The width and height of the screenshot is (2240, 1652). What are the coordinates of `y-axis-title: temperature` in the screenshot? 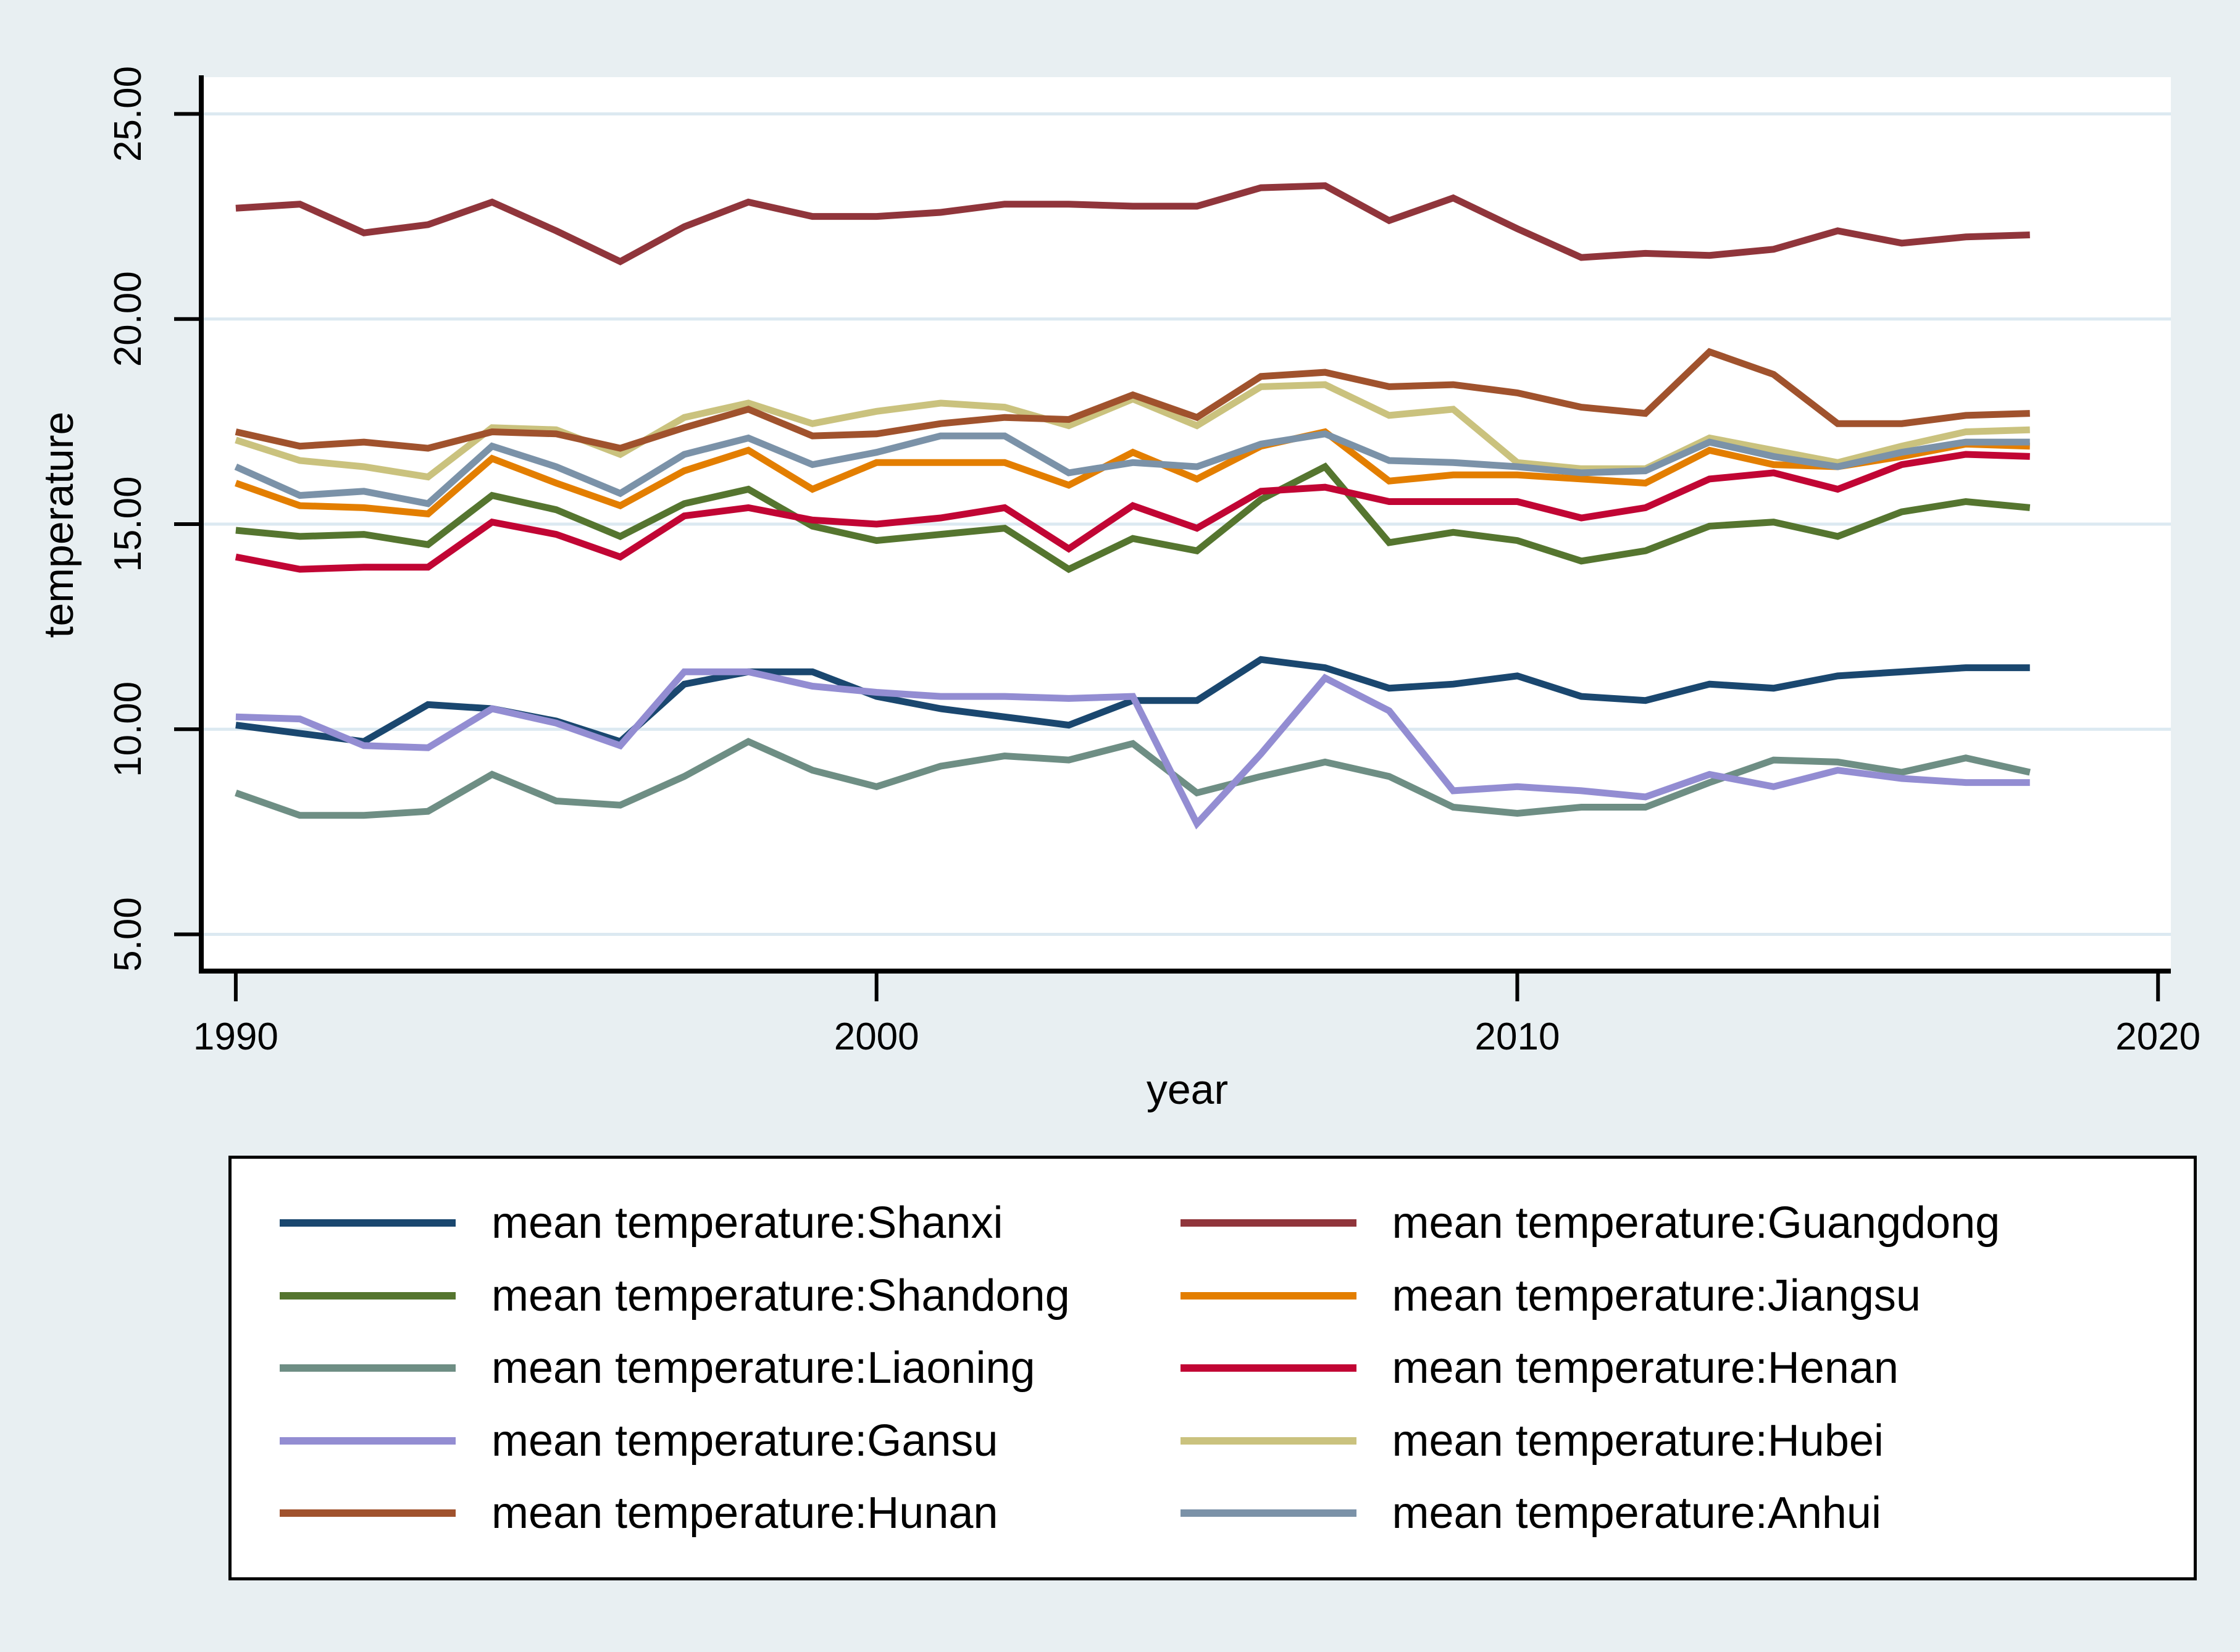 It's located at (58, 525).